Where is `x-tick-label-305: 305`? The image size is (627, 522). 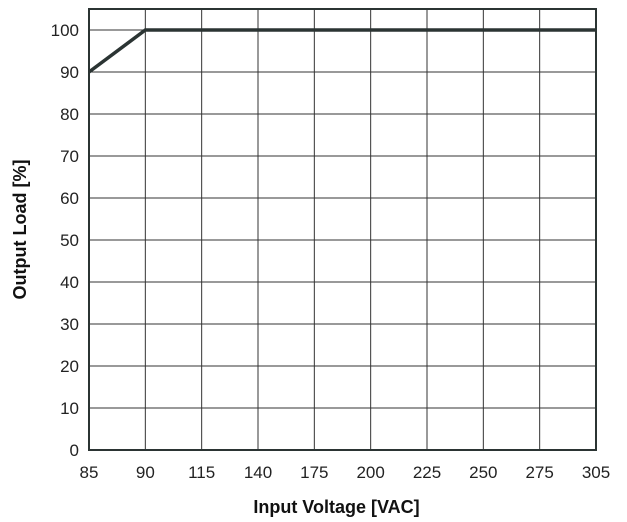 x-tick-label-305: 305 is located at coordinates (596, 472).